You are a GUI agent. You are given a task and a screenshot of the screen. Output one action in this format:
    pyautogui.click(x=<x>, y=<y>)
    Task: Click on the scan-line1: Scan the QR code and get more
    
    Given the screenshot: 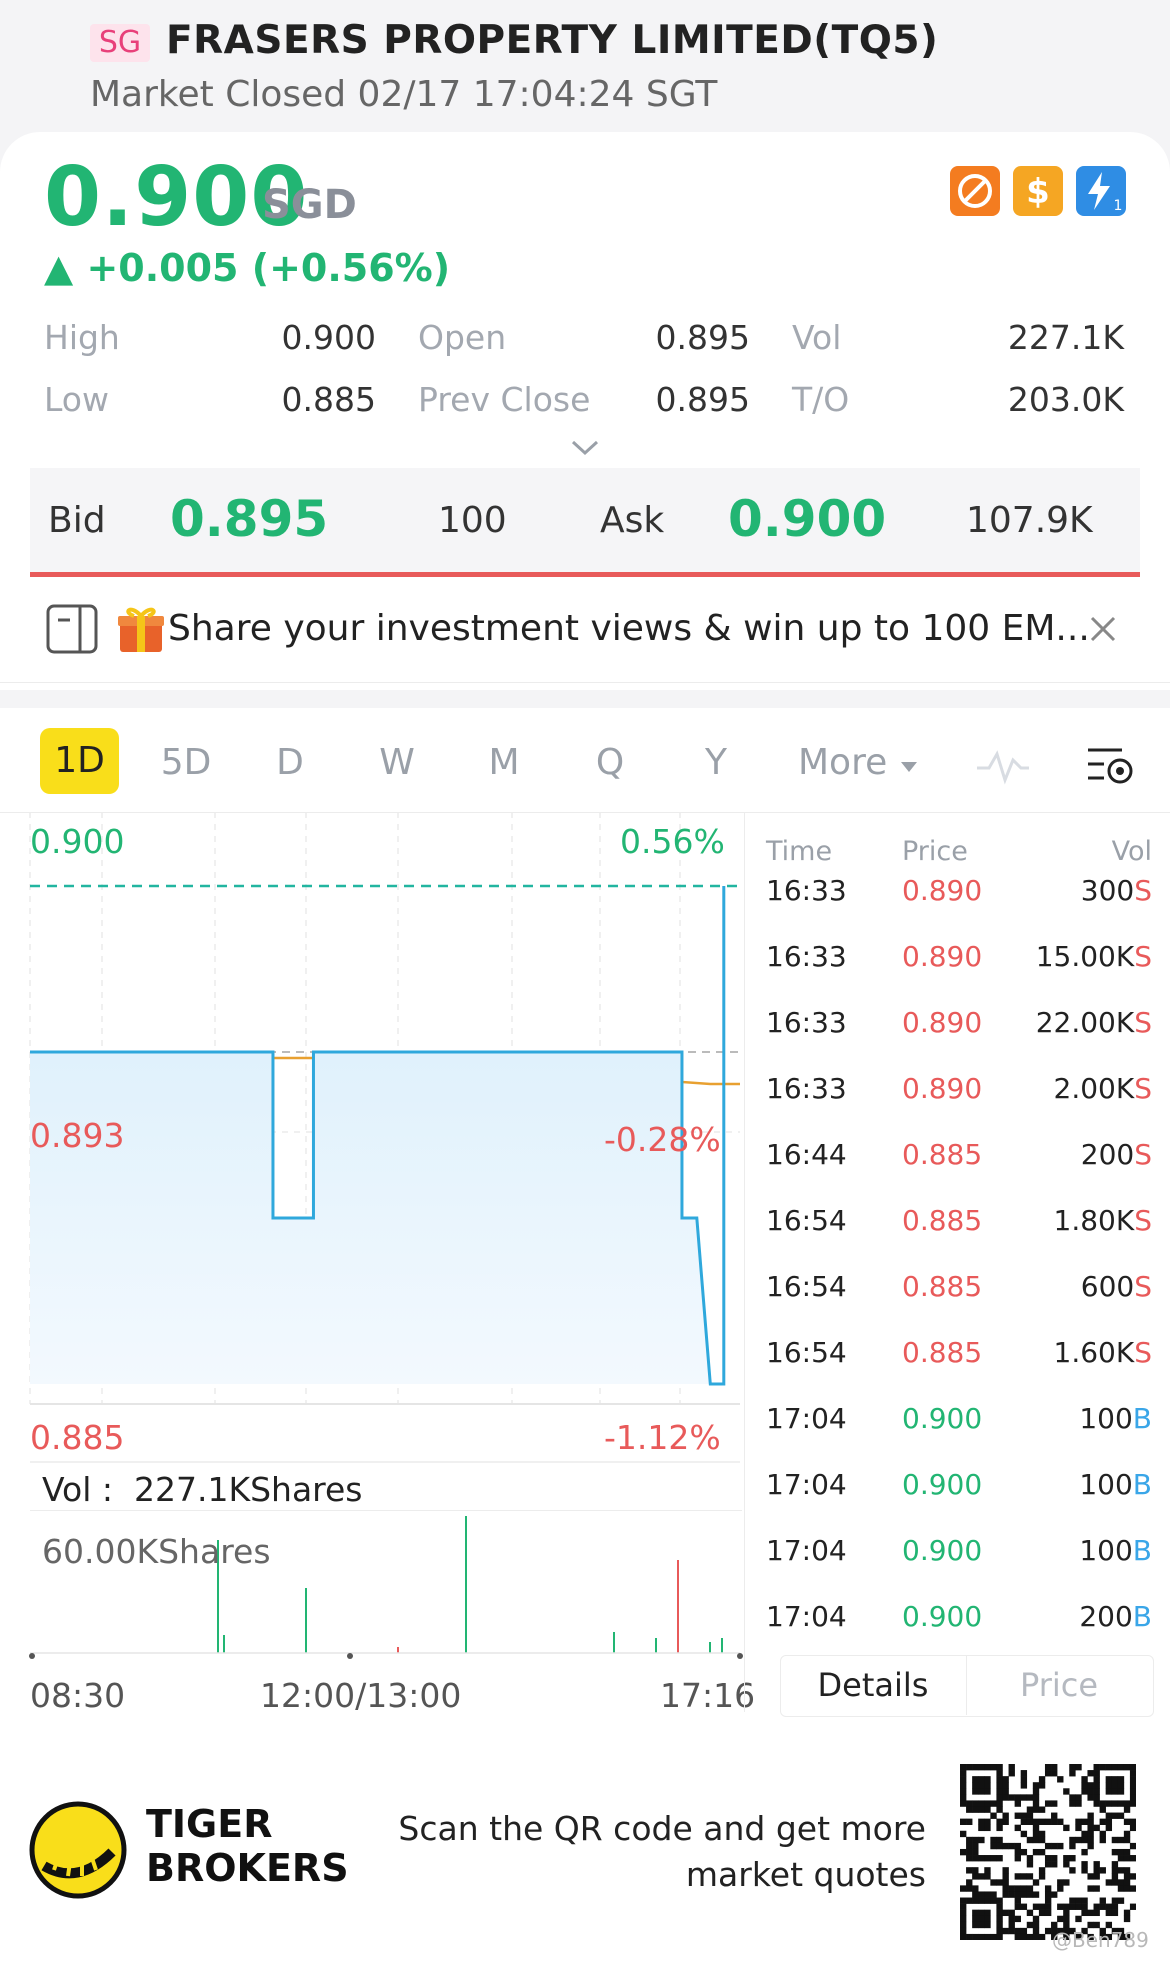 What is the action you would take?
    pyautogui.click(x=662, y=1828)
    